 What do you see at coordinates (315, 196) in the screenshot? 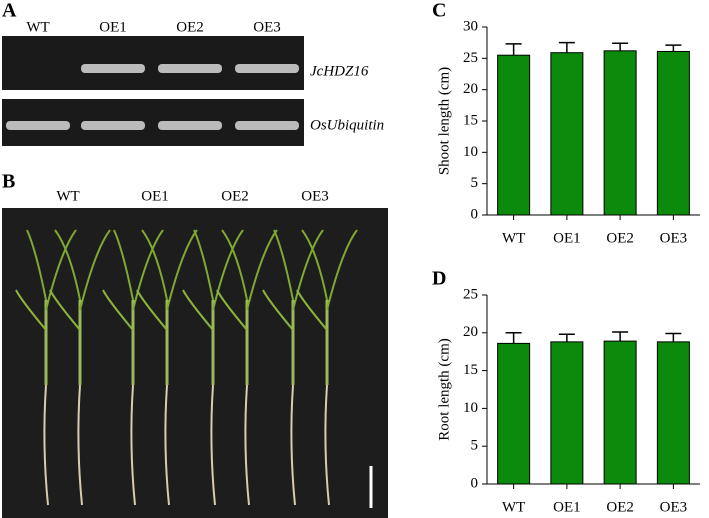
I see `line-label: OE3` at bounding box center [315, 196].